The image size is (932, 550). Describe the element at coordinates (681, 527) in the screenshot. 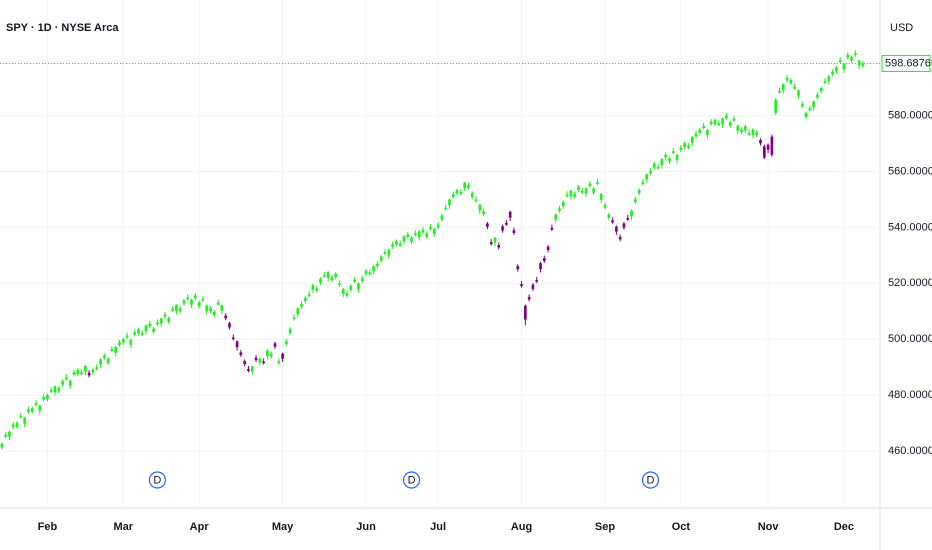

I see `x-tick-label: Oct` at that location.